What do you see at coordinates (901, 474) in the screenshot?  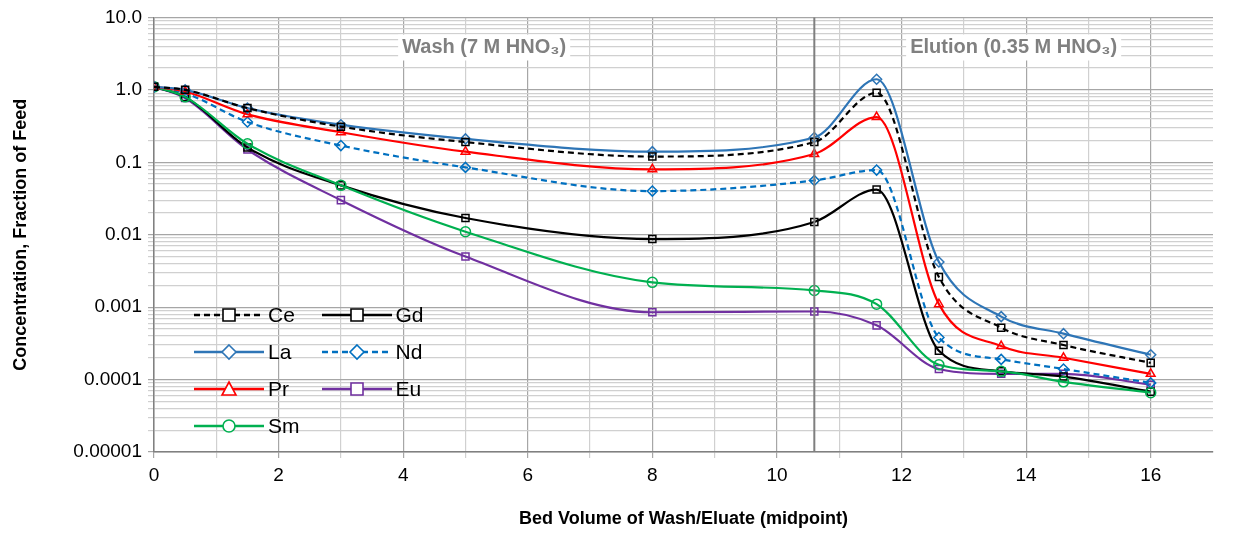 I see `x-tick-label: 12` at bounding box center [901, 474].